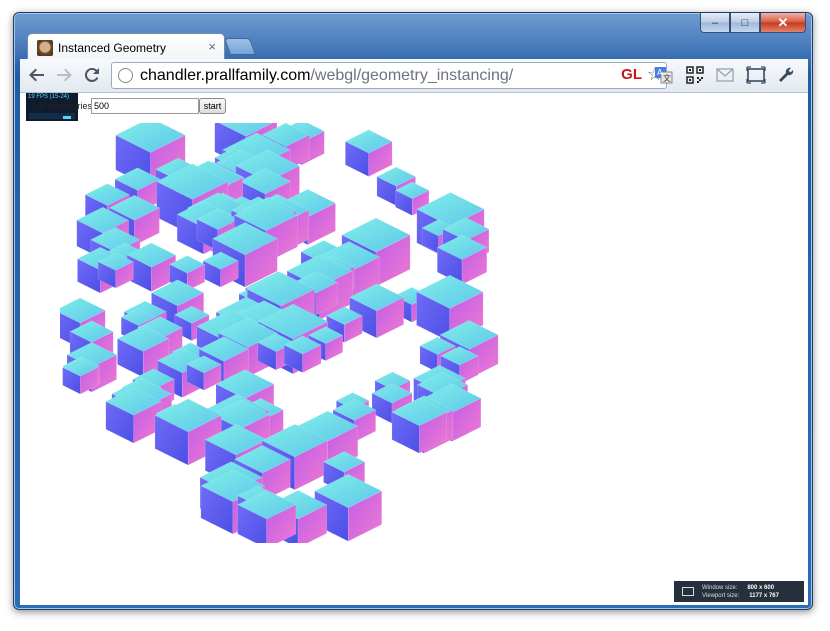  Describe the element at coordinates (725, 75) in the screenshot. I see `mail-icon` at that location.